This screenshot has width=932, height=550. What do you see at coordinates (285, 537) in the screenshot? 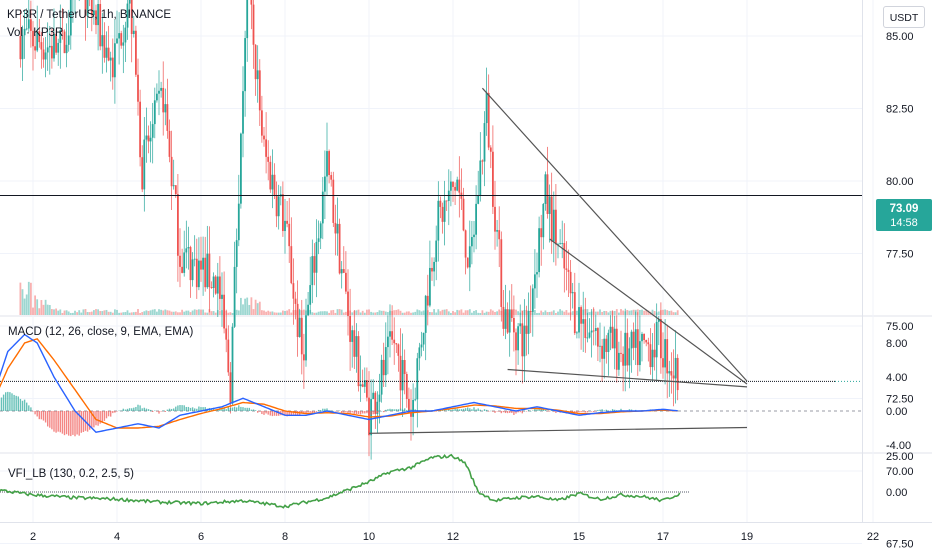
I see `time-tick-label: 8` at bounding box center [285, 537].